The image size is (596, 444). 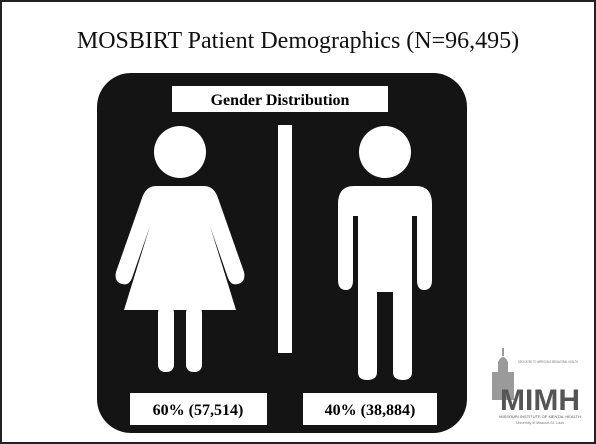 I want to click on logo-name: MIMH, so click(x=540, y=400).